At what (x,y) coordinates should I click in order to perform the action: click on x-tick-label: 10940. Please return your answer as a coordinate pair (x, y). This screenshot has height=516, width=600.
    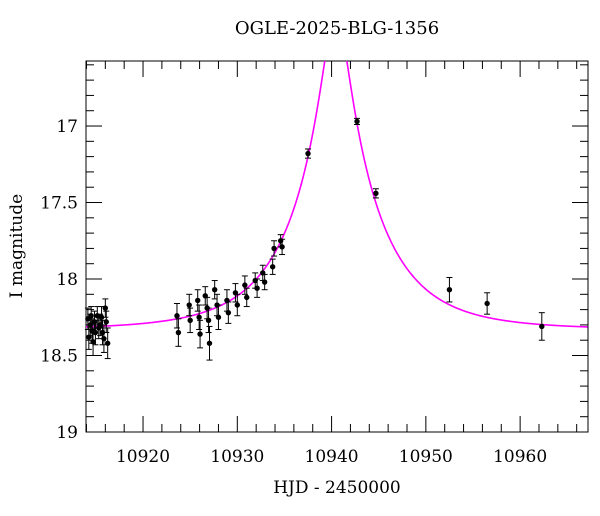
    Looking at the image, I should click on (332, 457).